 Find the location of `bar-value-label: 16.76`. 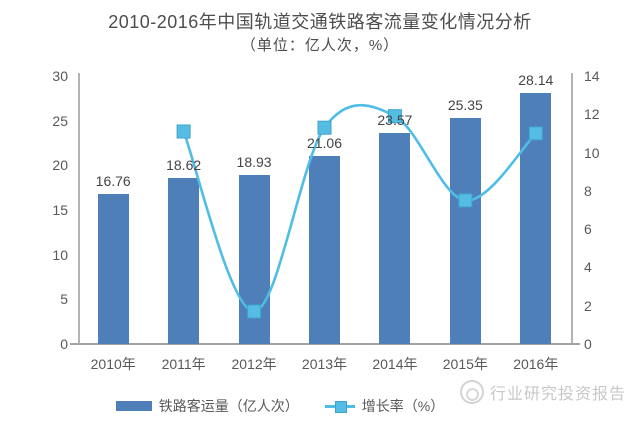

bar-value-label: 16.76 is located at coordinates (113, 181).